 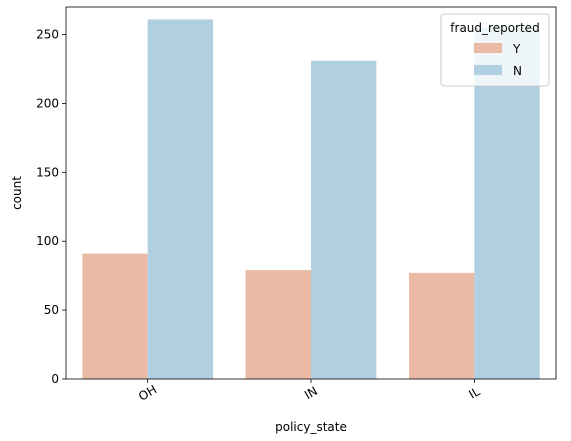 I want to click on x-tick-label: IN, so click(x=311, y=393).